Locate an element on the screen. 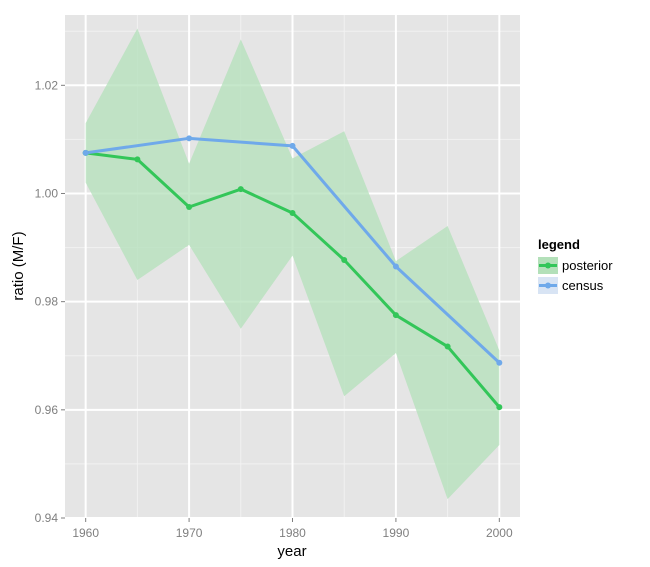 The height and width of the screenshot is (567, 650). legend-entry-posterior: posterior is located at coordinates (575, 265).